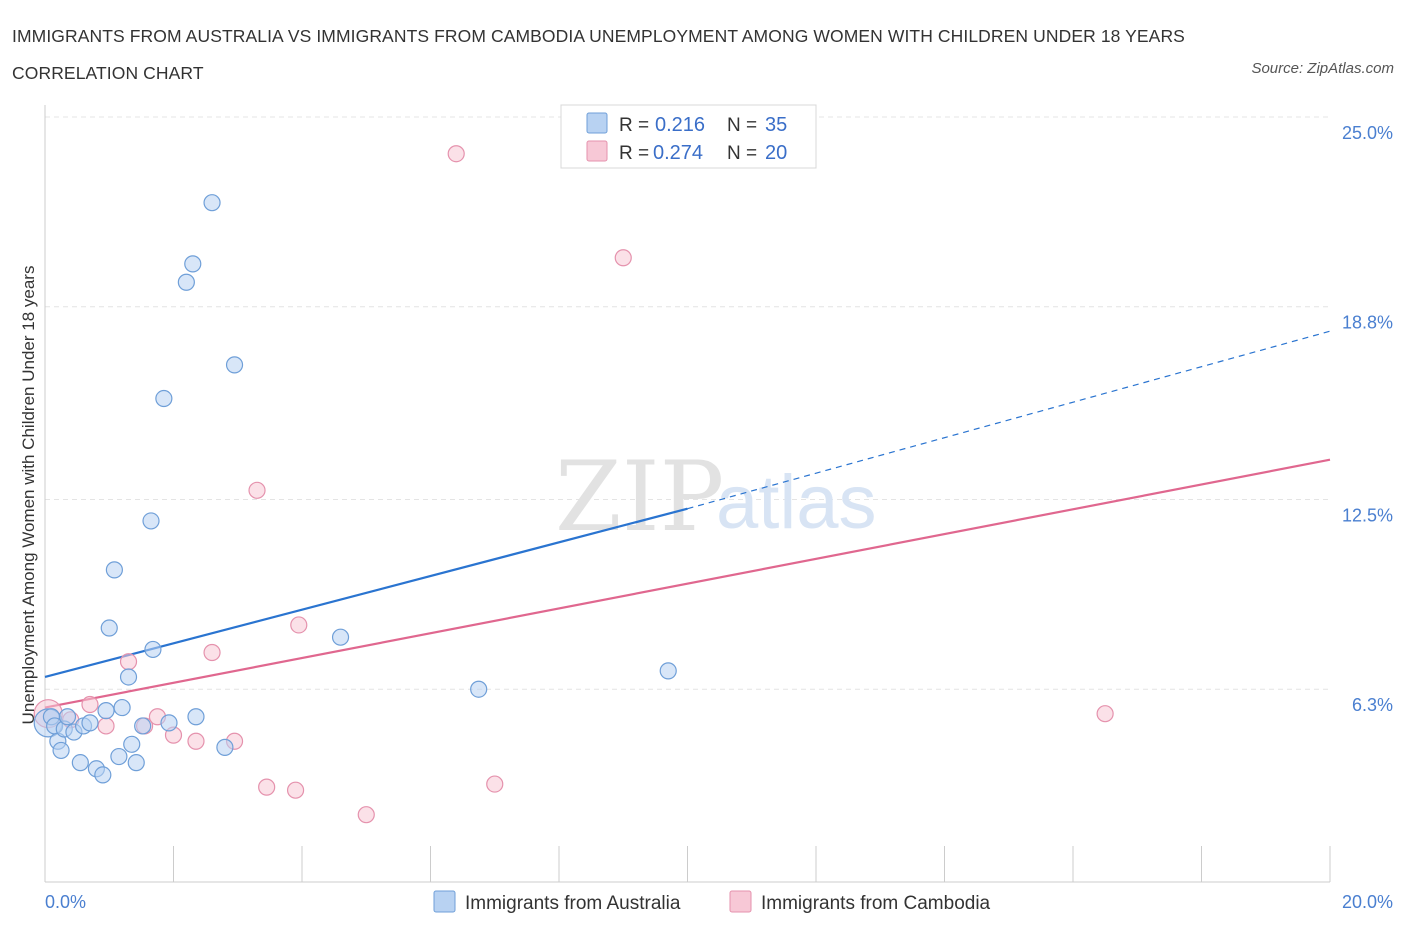  I want to click on legend-r-label-cambodia: R =, so click(634, 153).